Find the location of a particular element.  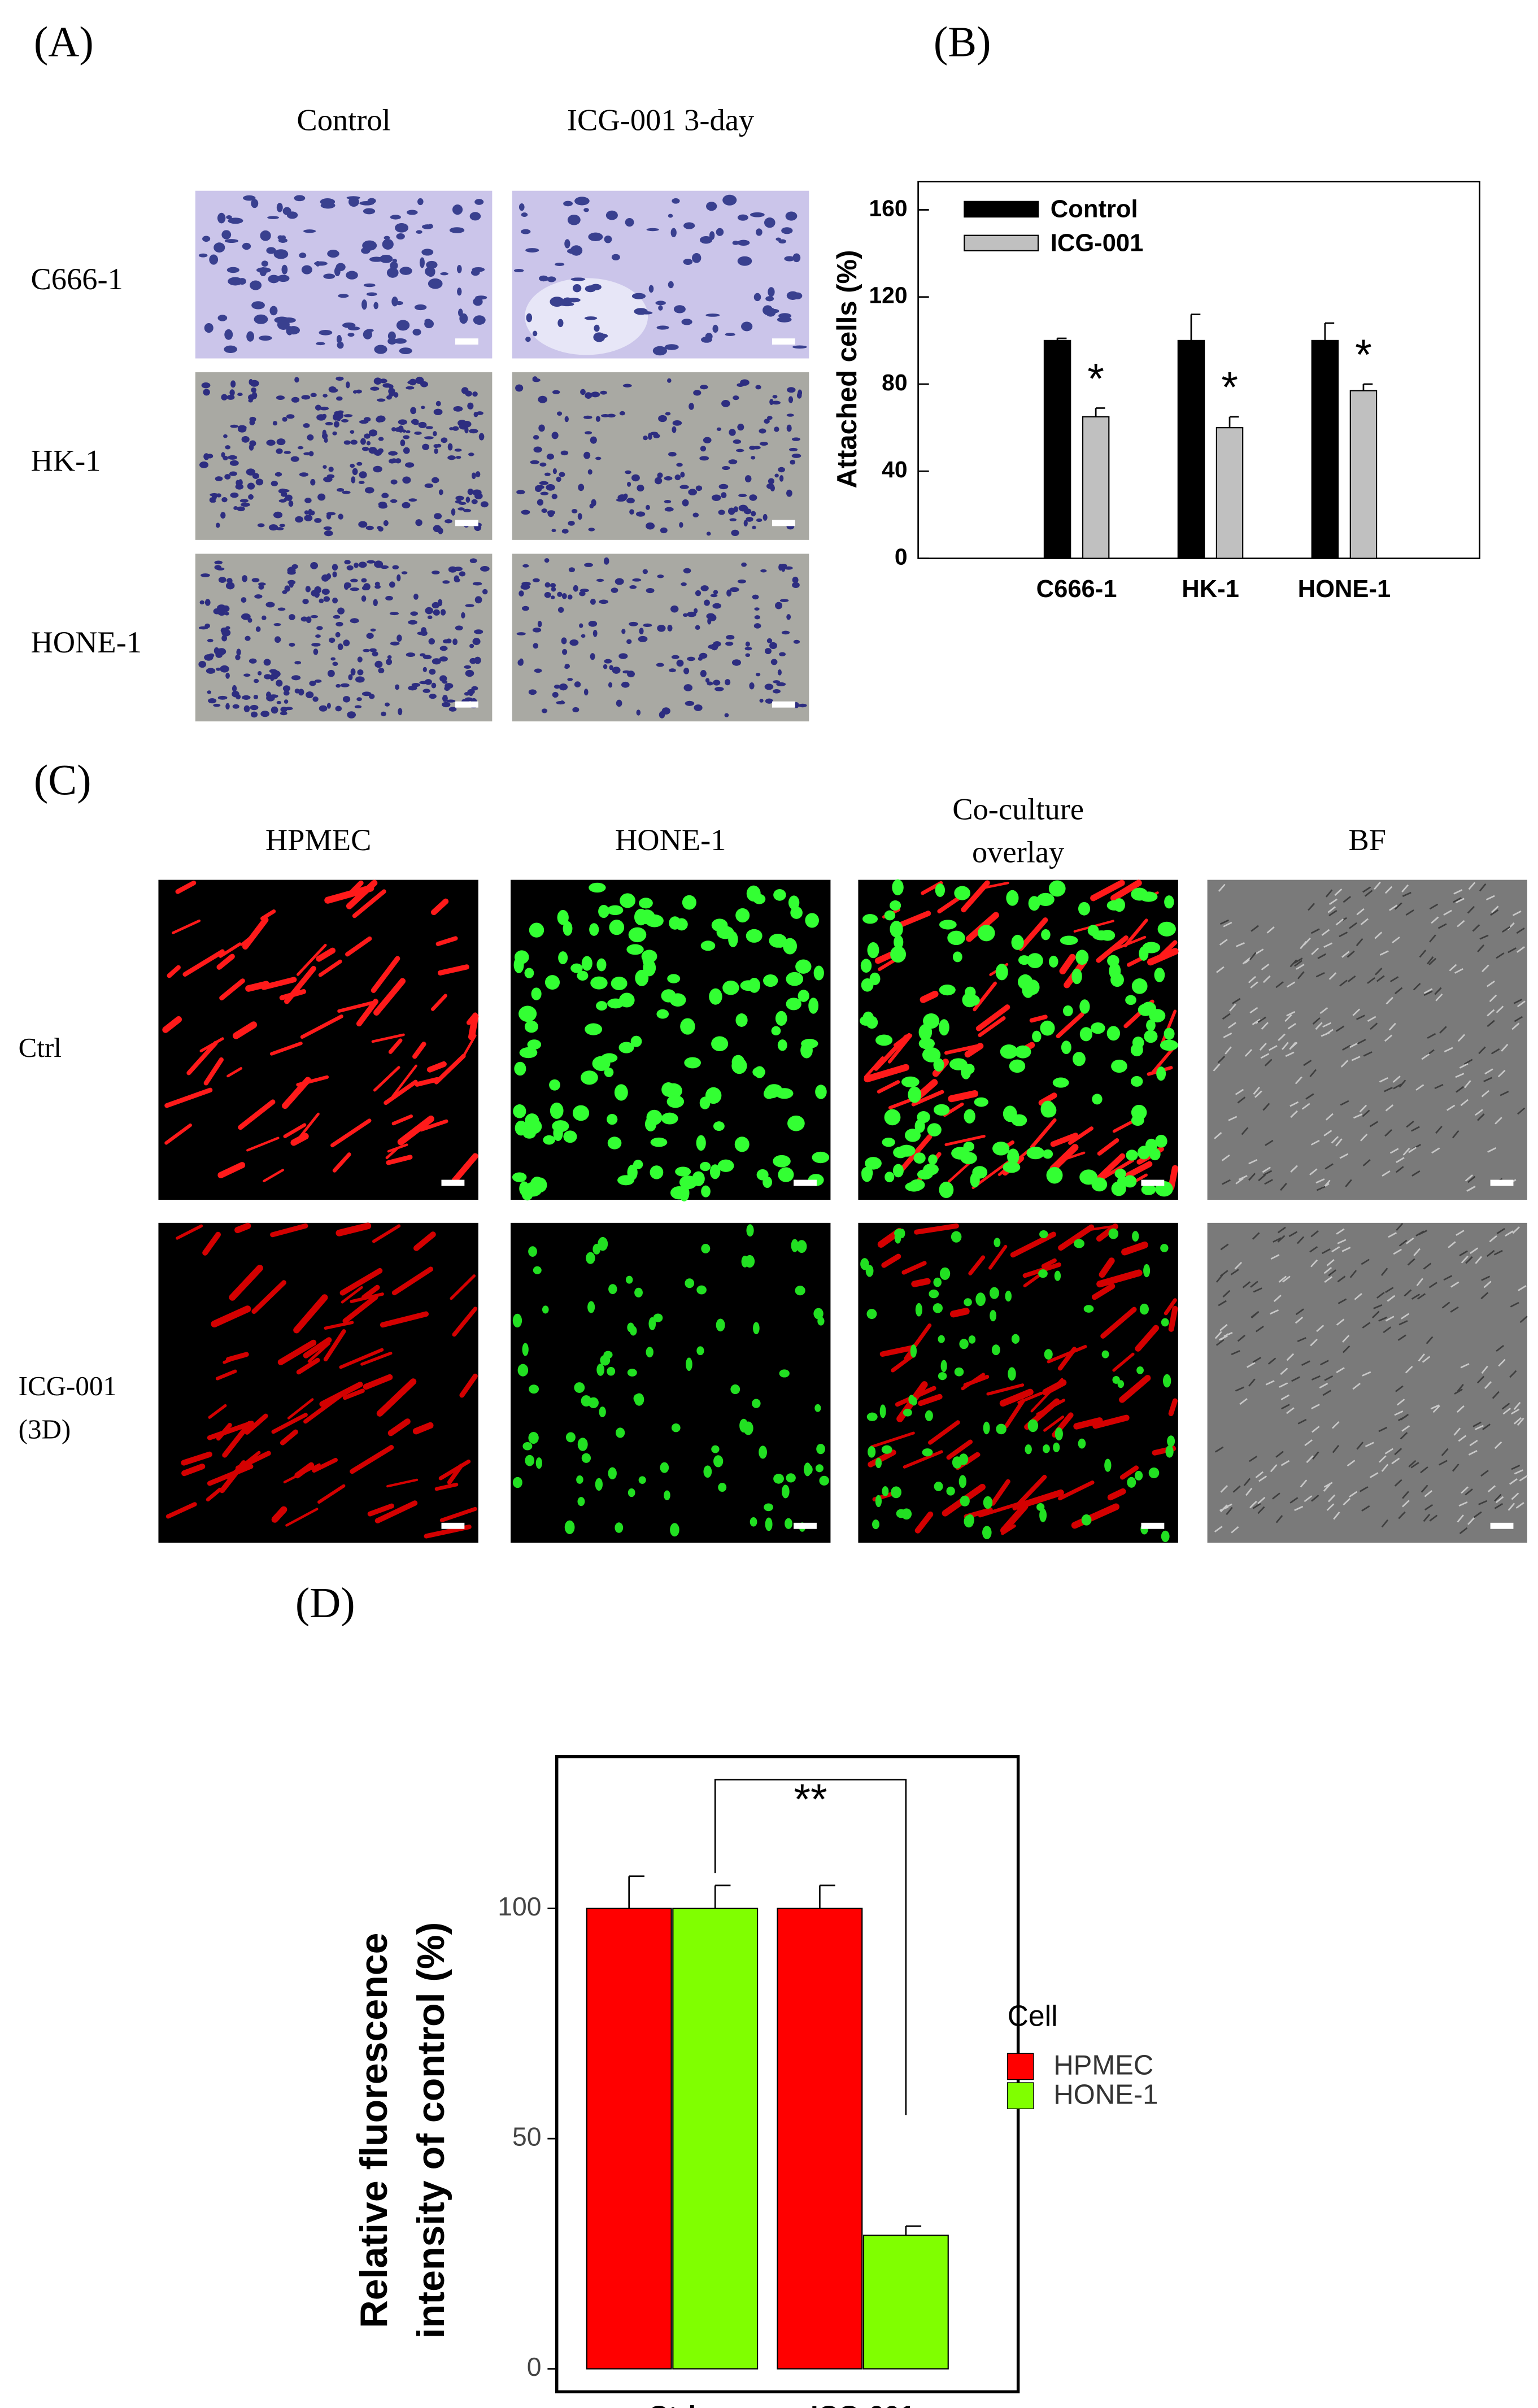

row-label: (3D) is located at coordinates (45, 1428).